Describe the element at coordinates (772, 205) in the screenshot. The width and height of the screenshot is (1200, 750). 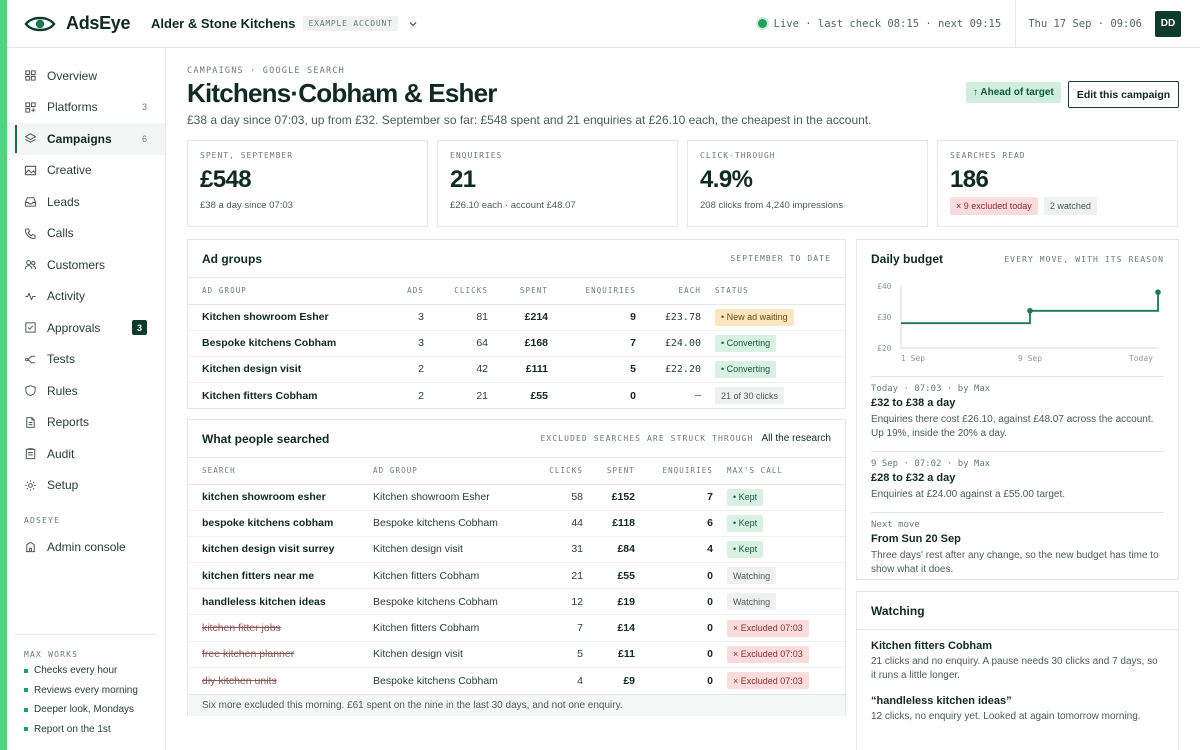
I see `stat-note: 208 clicks from 4,240 impressions` at that location.